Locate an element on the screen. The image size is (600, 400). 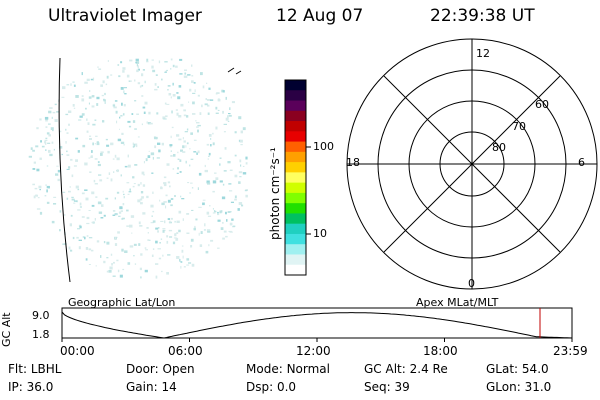
altitude-curve is located at coordinates (317, 325).